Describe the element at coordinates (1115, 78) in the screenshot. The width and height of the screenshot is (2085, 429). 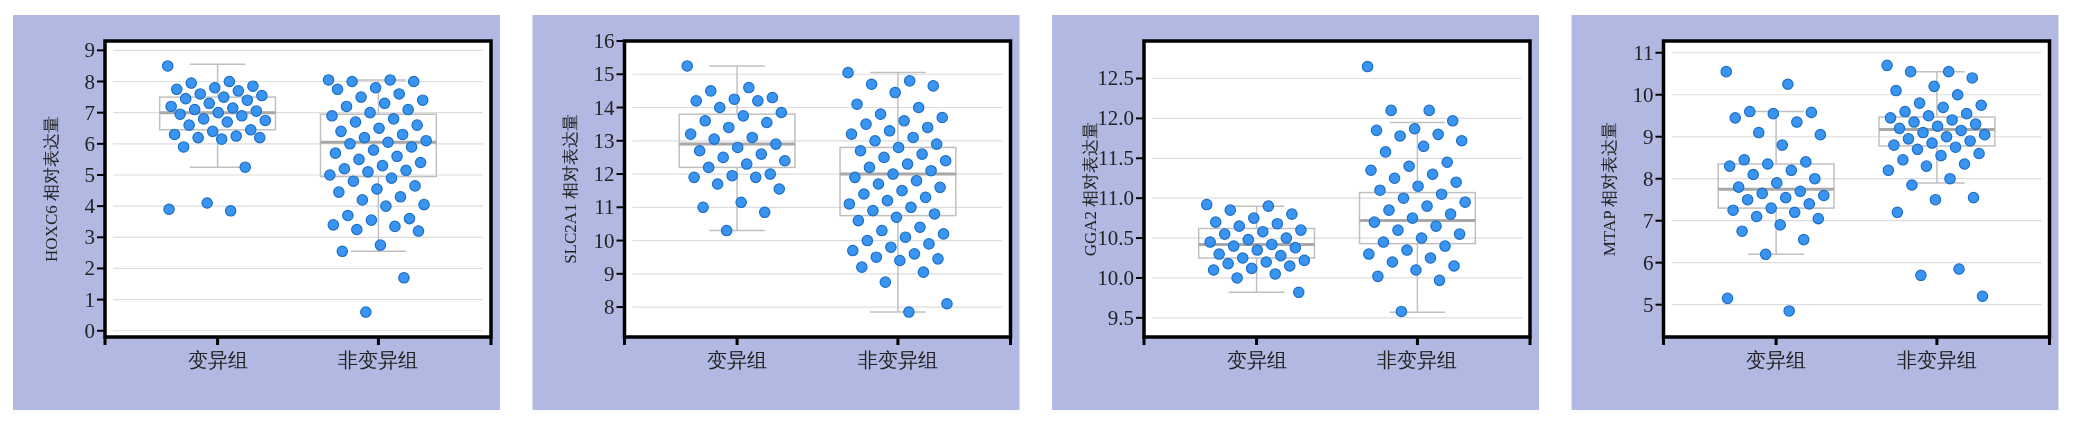
I see `y-tick-label: 12.5` at that location.